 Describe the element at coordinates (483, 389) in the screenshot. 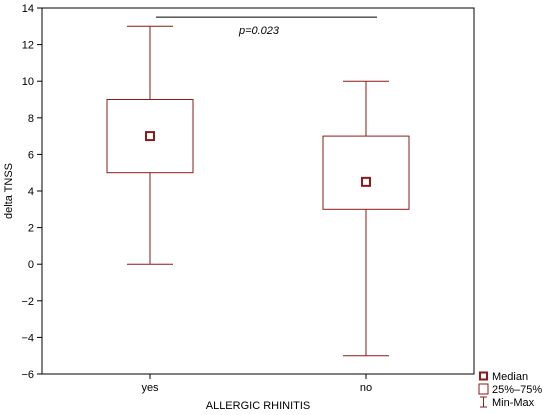

I see `legend-box-swatch` at that location.